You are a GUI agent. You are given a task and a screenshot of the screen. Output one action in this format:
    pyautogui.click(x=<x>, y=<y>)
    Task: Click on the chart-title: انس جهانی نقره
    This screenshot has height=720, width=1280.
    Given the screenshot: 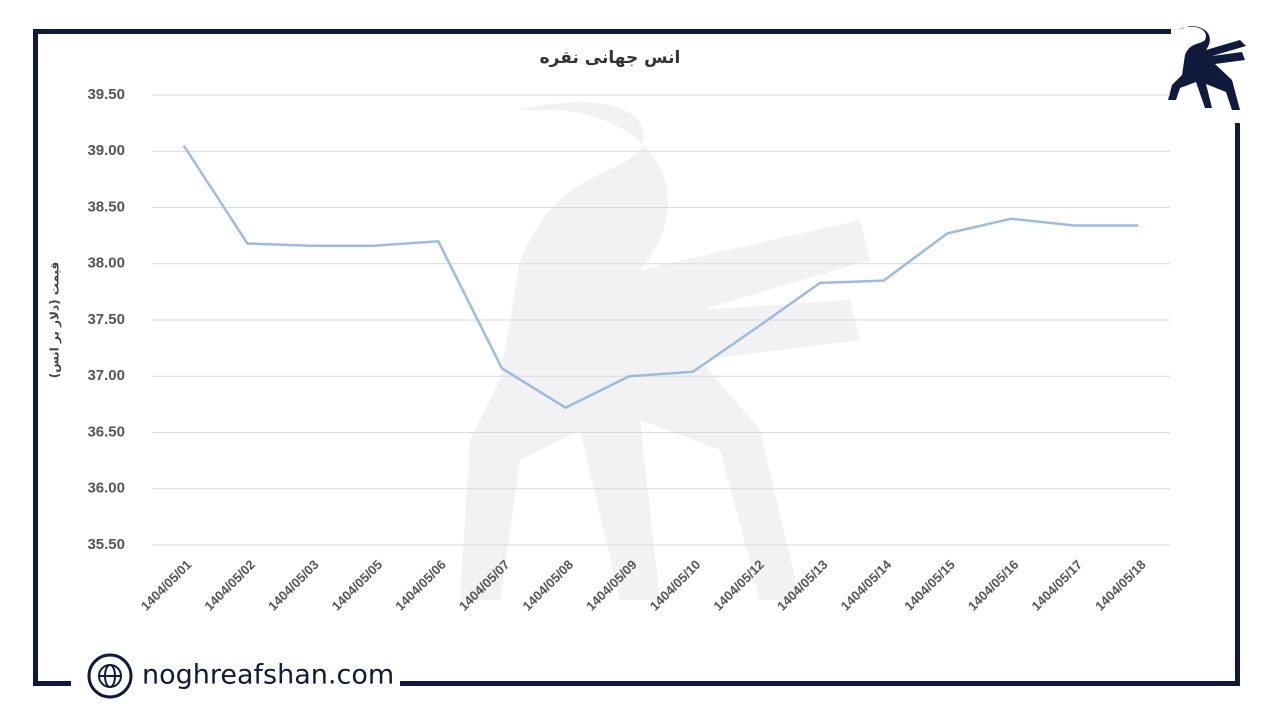 What is the action you would take?
    pyautogui.click(x=610, y=58)
    